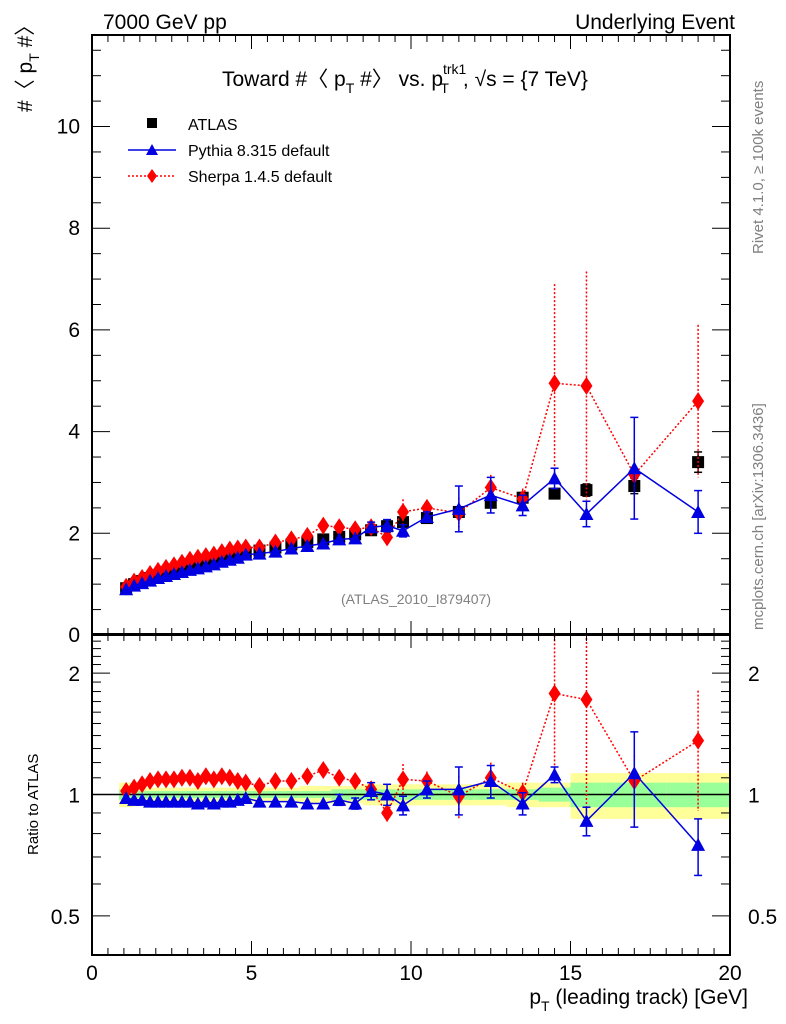 This screenshot has height=1024, width=786. I want to click on title-sub2: T, so click(444, 88).